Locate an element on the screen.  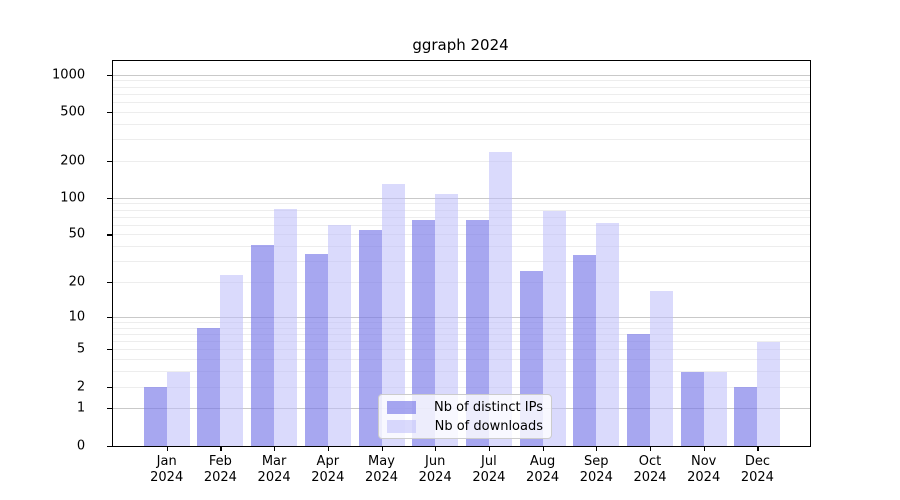
bar-ips-feb is located at coordinates (209, 387).